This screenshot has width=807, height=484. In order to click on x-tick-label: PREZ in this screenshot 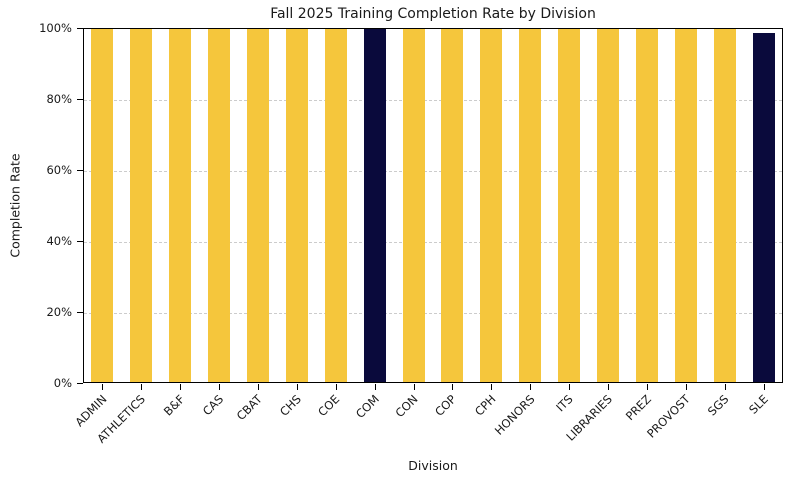, I will do `click(638, 408)`.